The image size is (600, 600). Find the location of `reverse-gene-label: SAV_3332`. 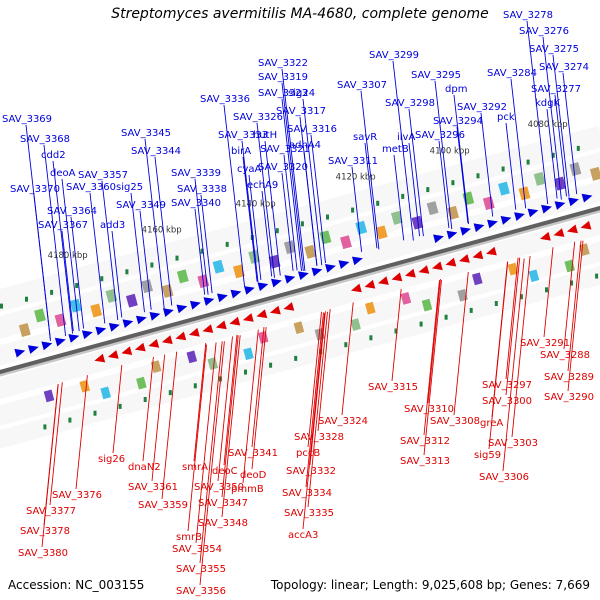

reverse-gene-label: SAV_3332 is located at coordinates (311, 471).